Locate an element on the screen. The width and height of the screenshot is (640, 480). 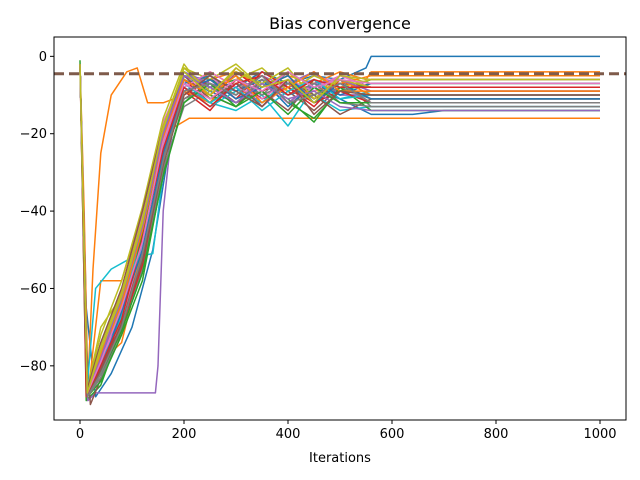
x-tick-label: 800 is located at coordinates (496, 434).